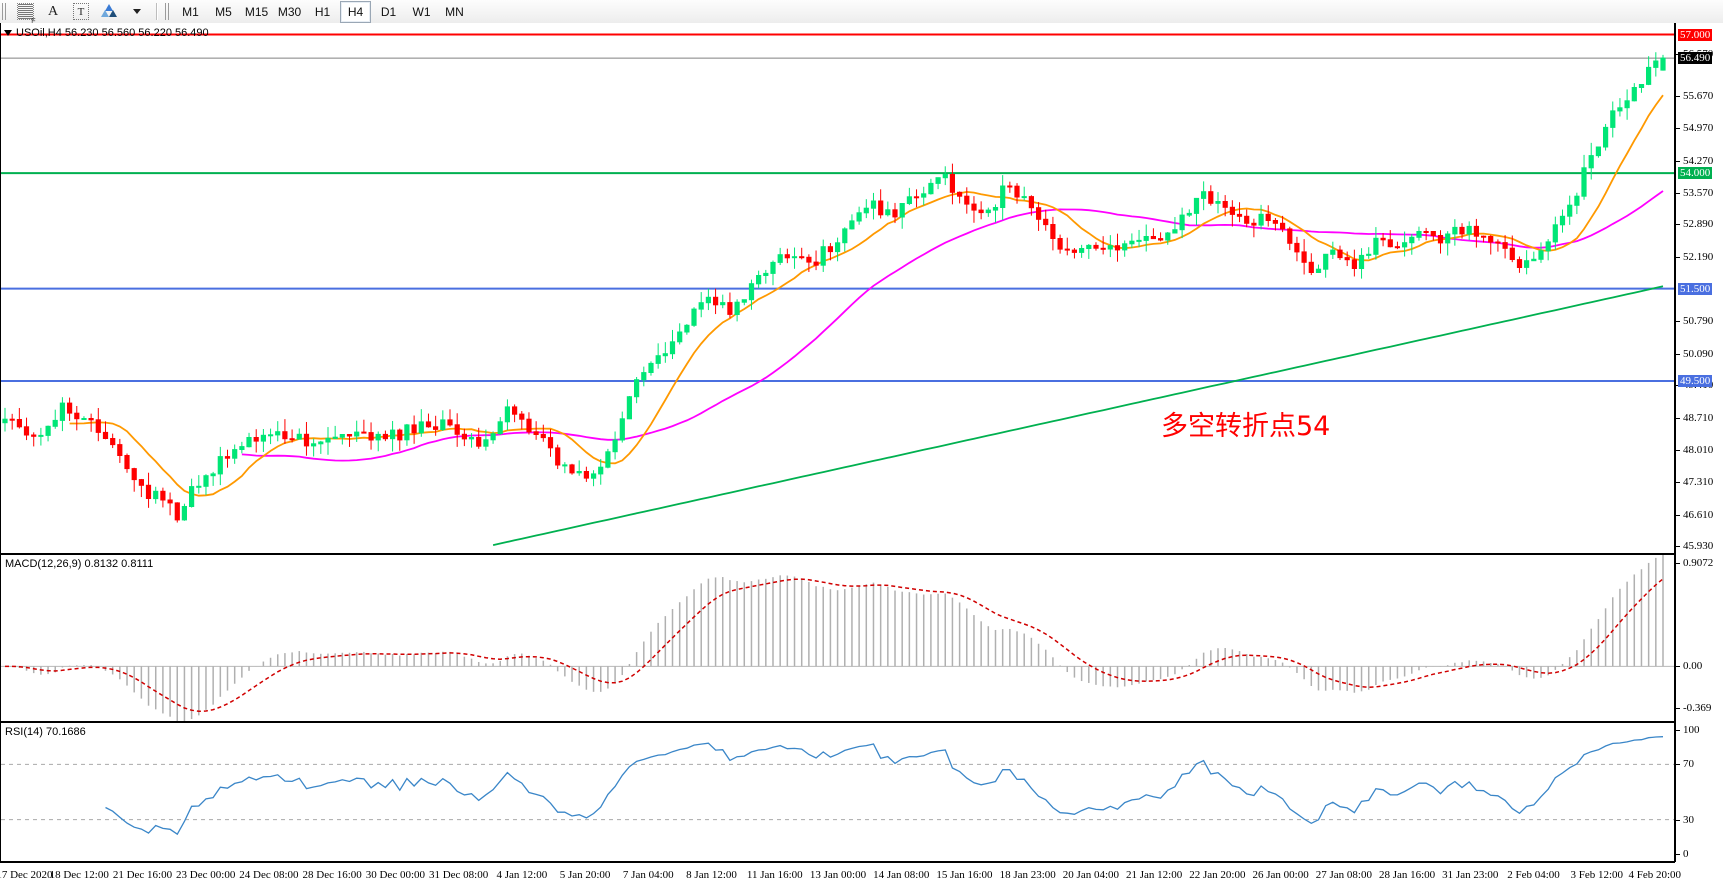 This screenshot has height=895, width=1723. What do you see at coordinates (1597, 875) in the screenshot?
I see `time-axis-label: 3 Feb 12:00` at bounding box center [1597, 875].